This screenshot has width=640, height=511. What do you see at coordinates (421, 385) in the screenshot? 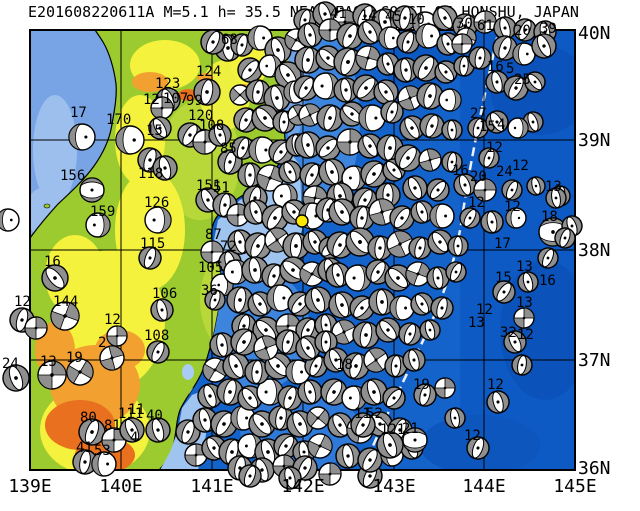
I see `event-count-label: 19` at bounding box center [421, 385].